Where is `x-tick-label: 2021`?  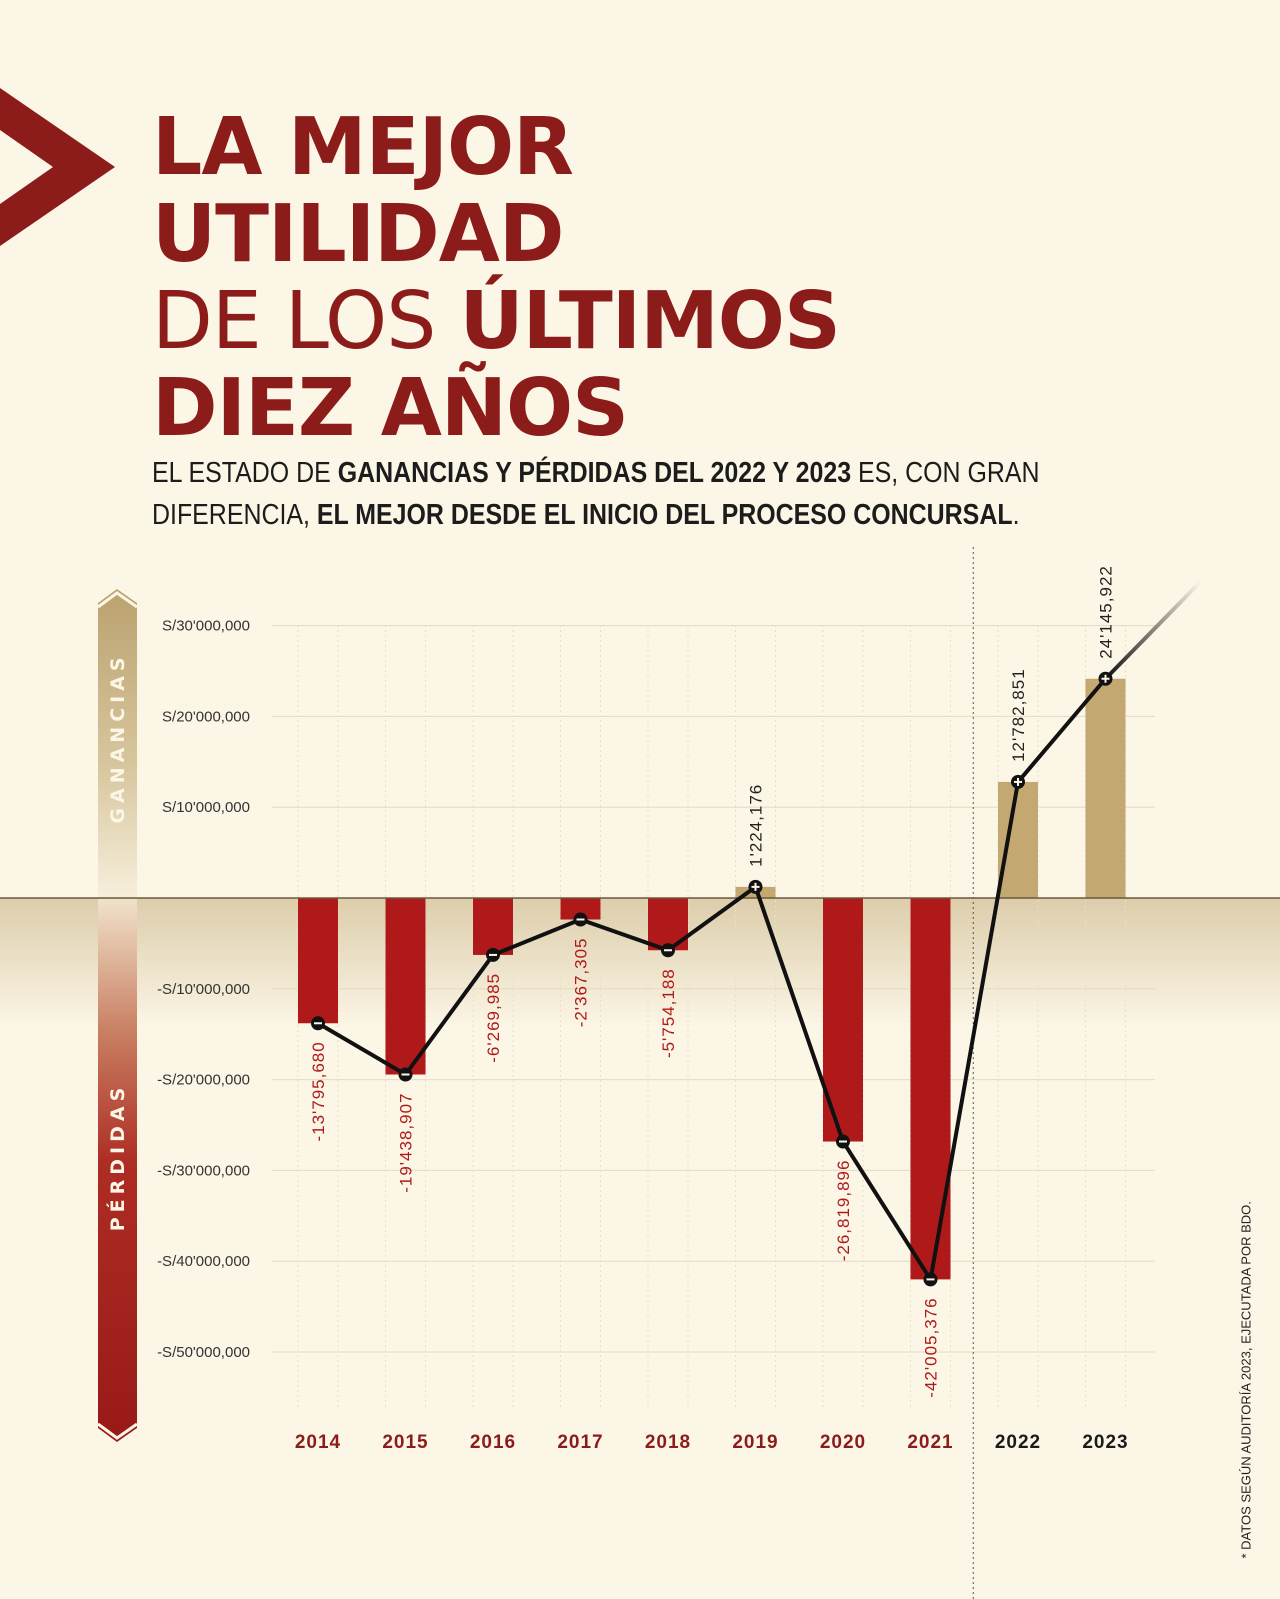
x-tick-label: 2021 is located at coordinates (930, 1442).